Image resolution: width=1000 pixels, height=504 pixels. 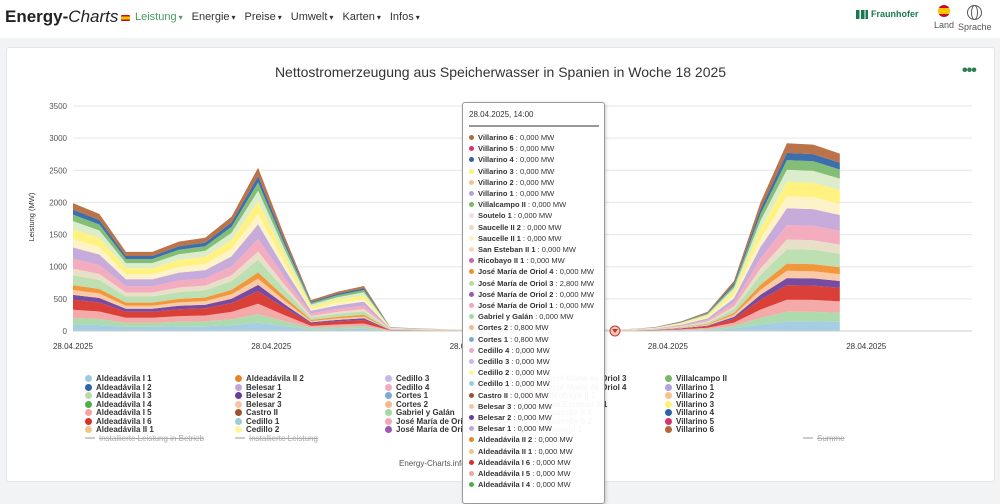 I want to click on brand-logo: Energy-Charts, so click(x=68, y=17).